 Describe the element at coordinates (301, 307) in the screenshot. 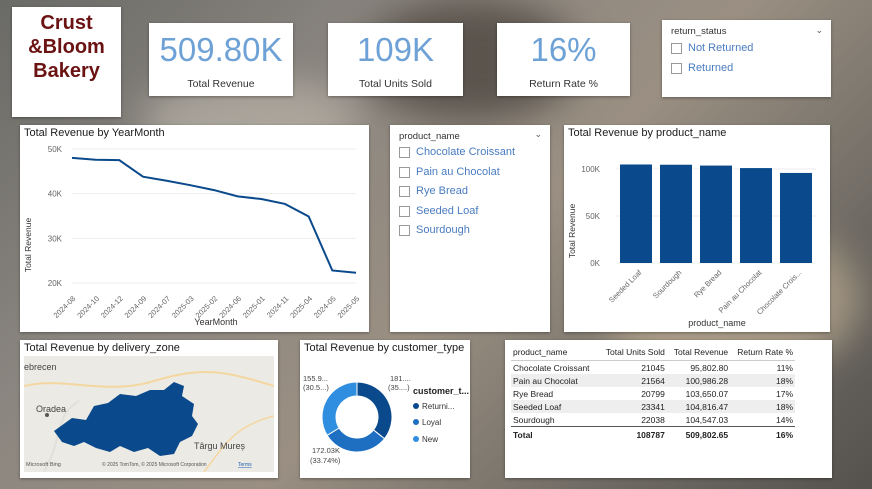

I see `x-tick-label: 2025-04` at that location.